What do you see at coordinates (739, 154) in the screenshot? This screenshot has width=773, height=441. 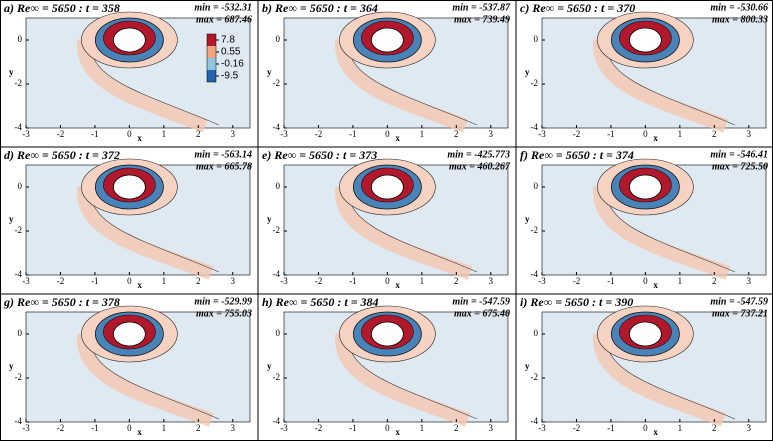 I see `min-label: min = -546.41` at bounding box center [739, 154].